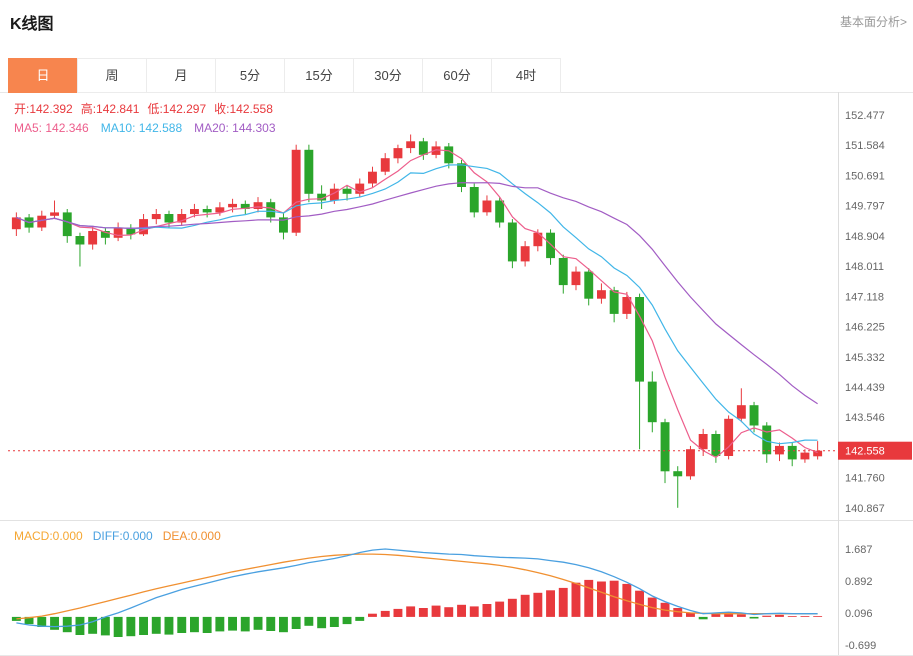 Image resolution: width=913 pixels, height=656 pixels. Describe the element at coordinates (457, 75) in the screenshot. I see `tab-60min: 60分` at that location.